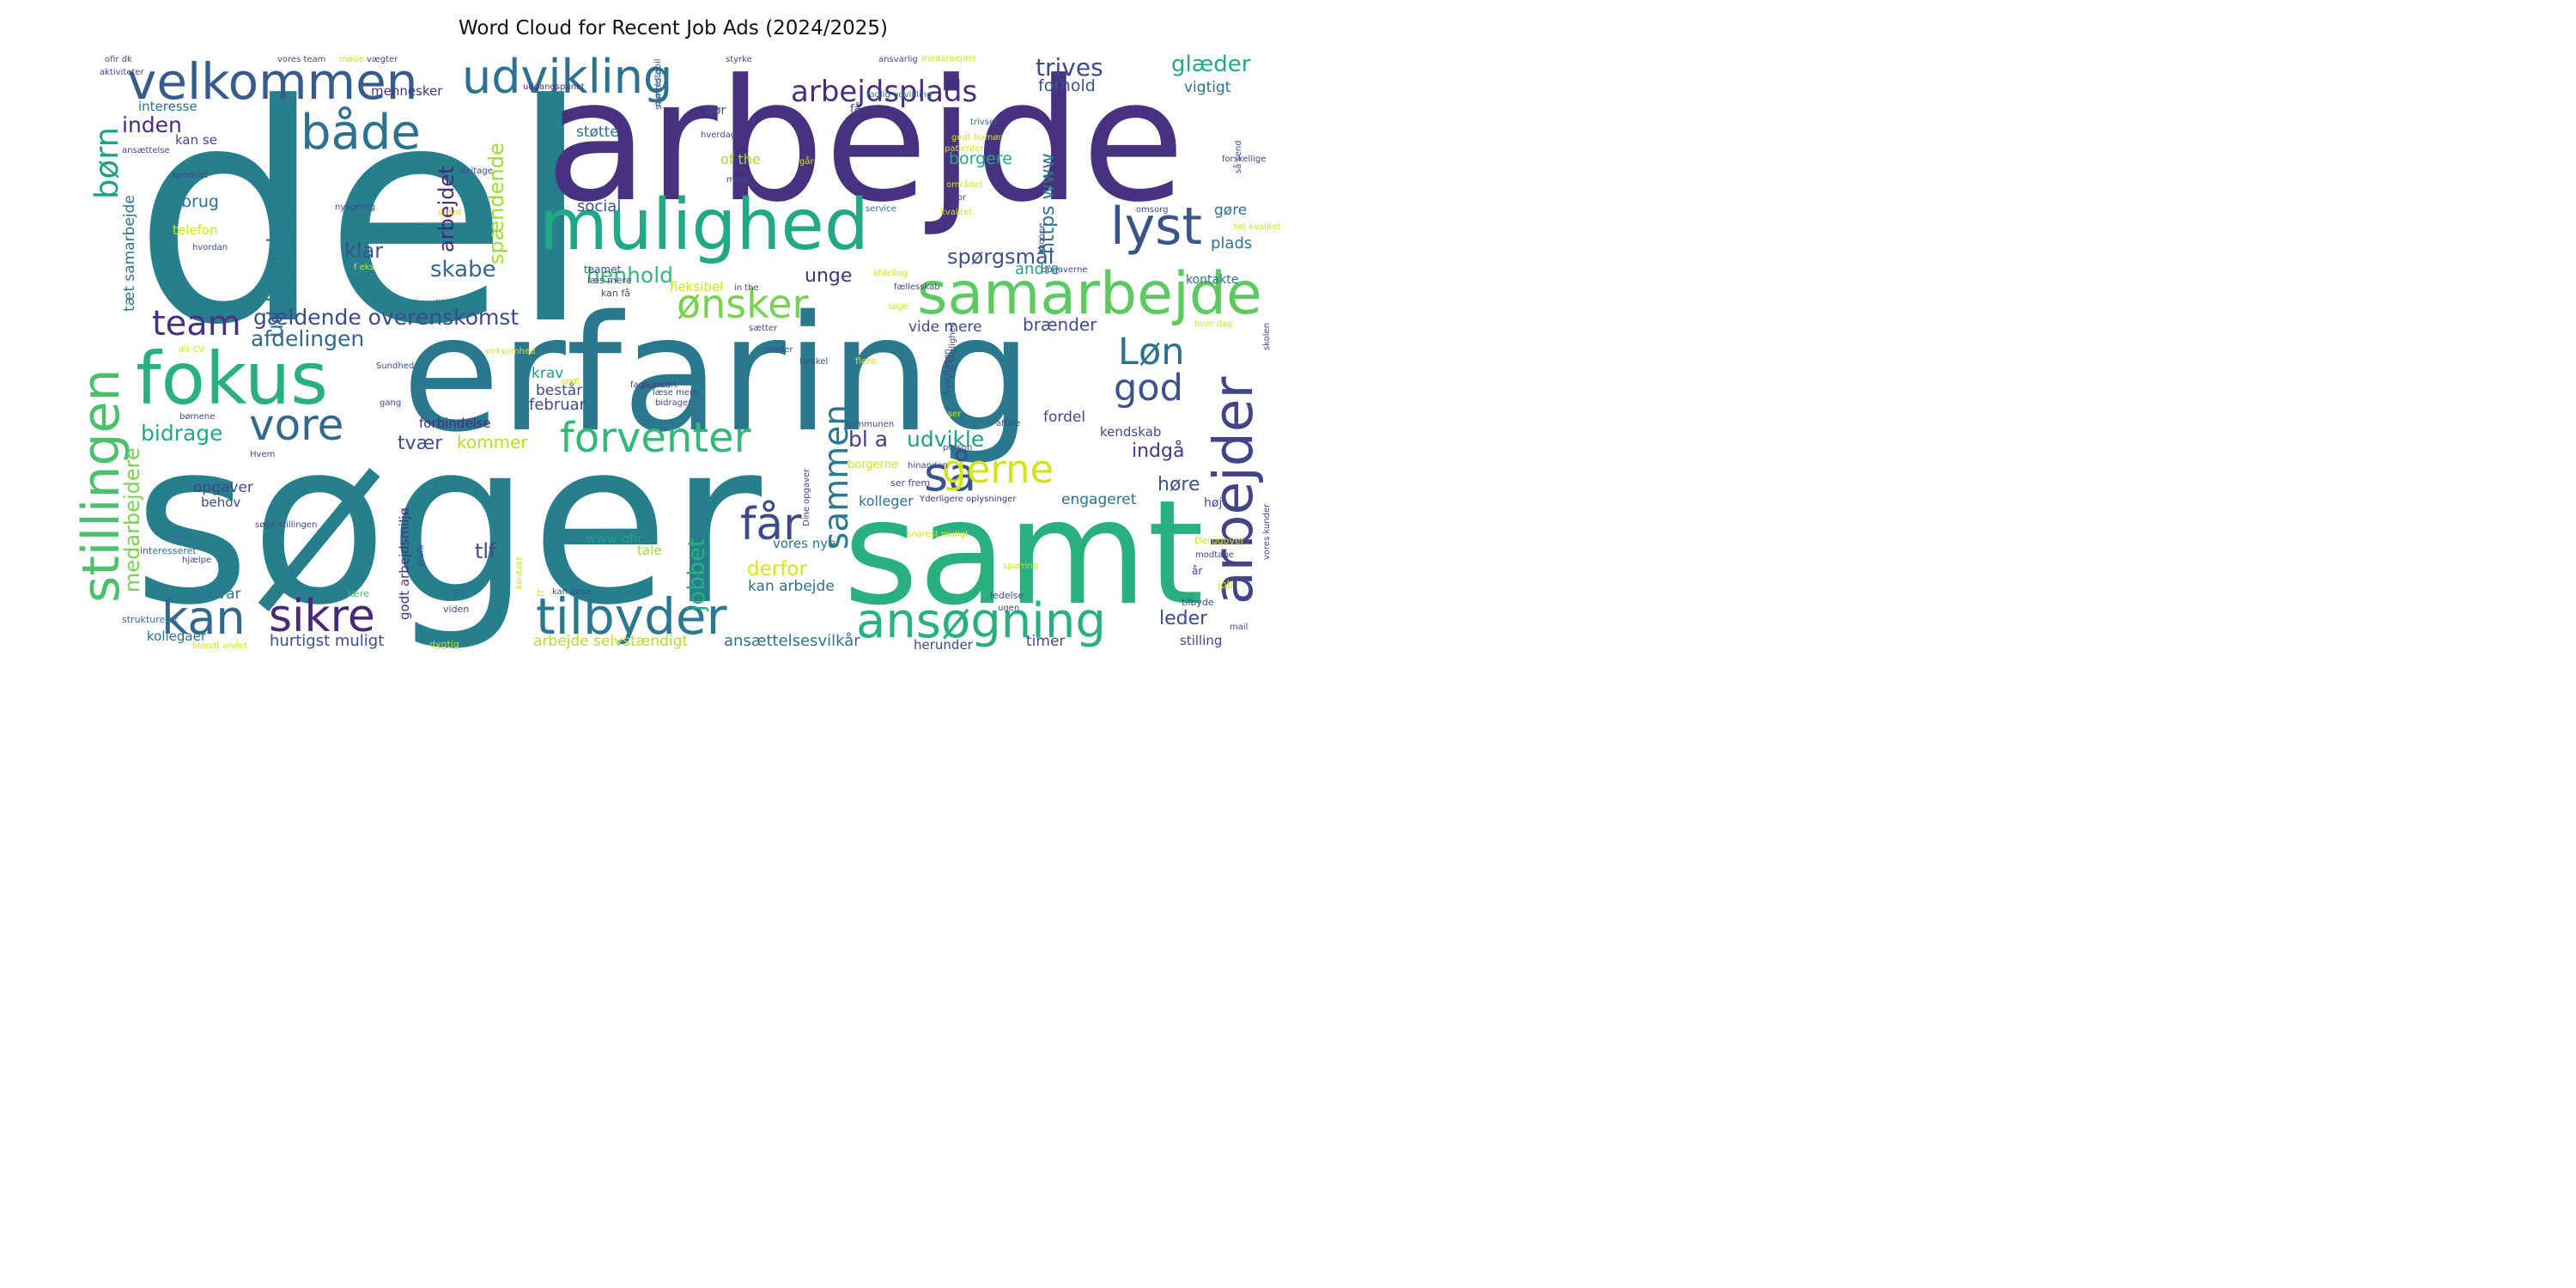 This screenshot has height=1288, width=2576. I want to click on word-kollegaer: kollegaer, so click(177, 636).